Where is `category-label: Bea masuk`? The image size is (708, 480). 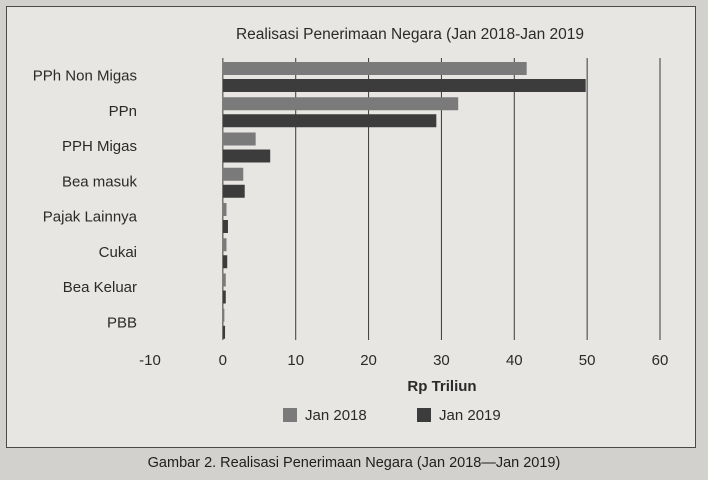
category-label: Bea masuk is located at coordinates (100, 181).